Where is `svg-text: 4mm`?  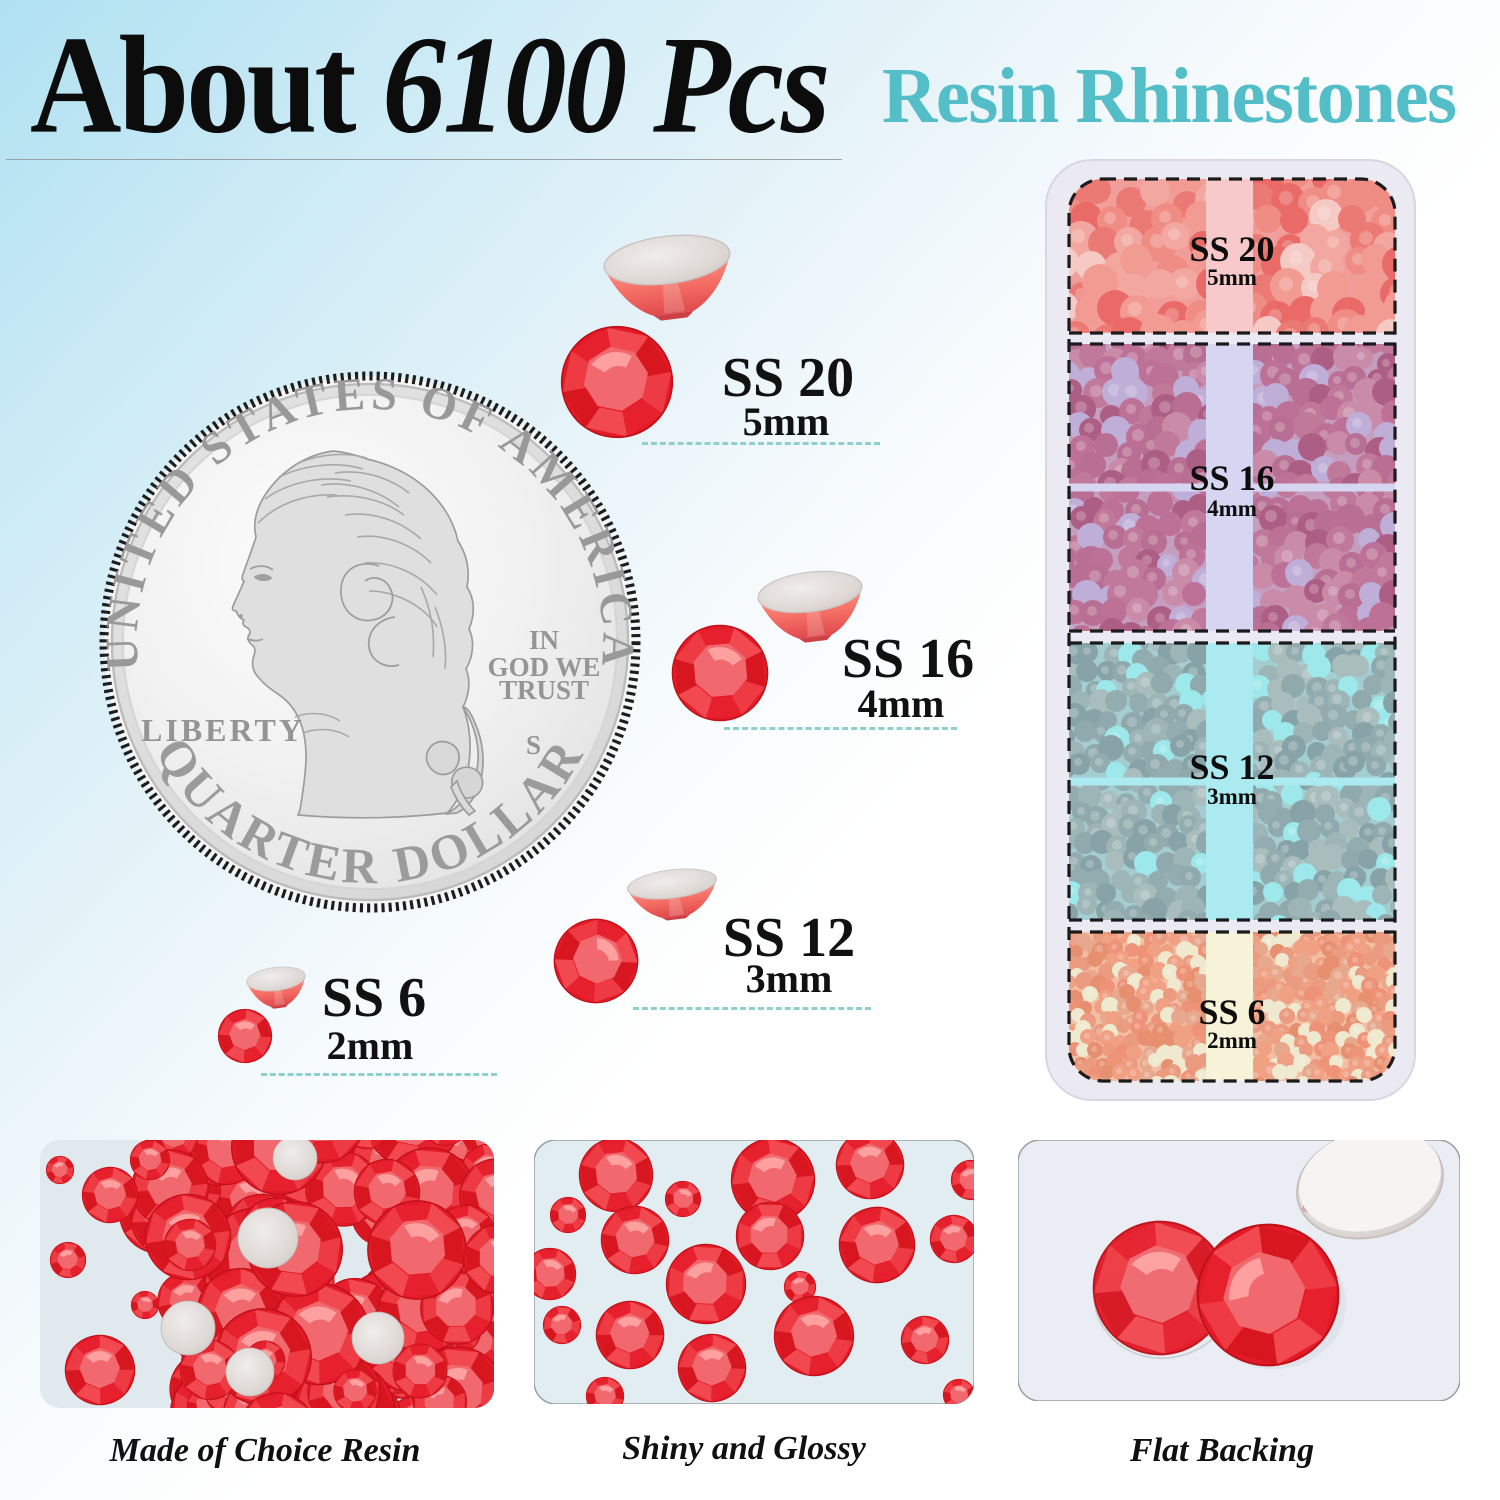 svg-text: 4mm is located at coordinates (1232, 508).